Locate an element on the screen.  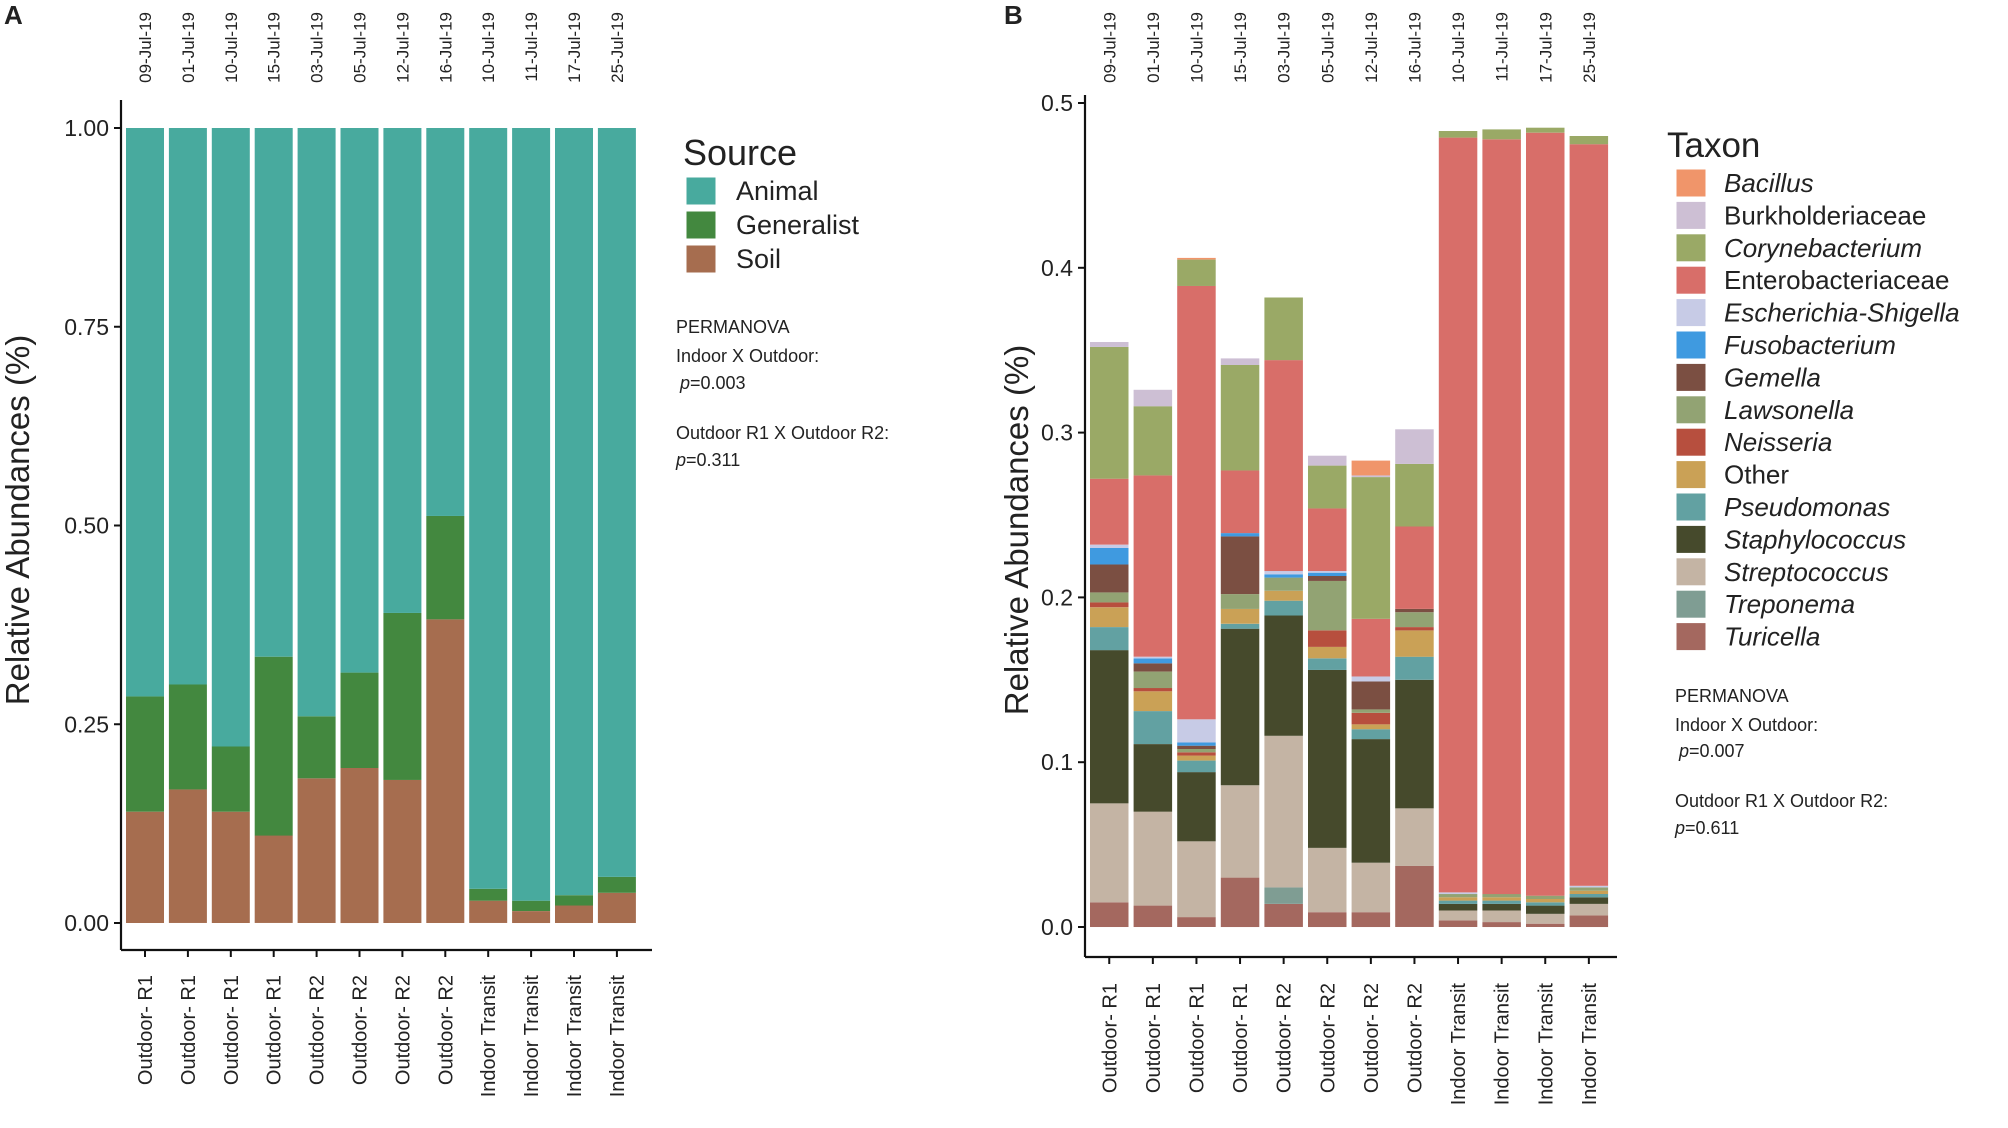
panel-a-y-ticks: 0.00 0.25 0.50 0.75 1.00 is located at coordinates (92, 525).